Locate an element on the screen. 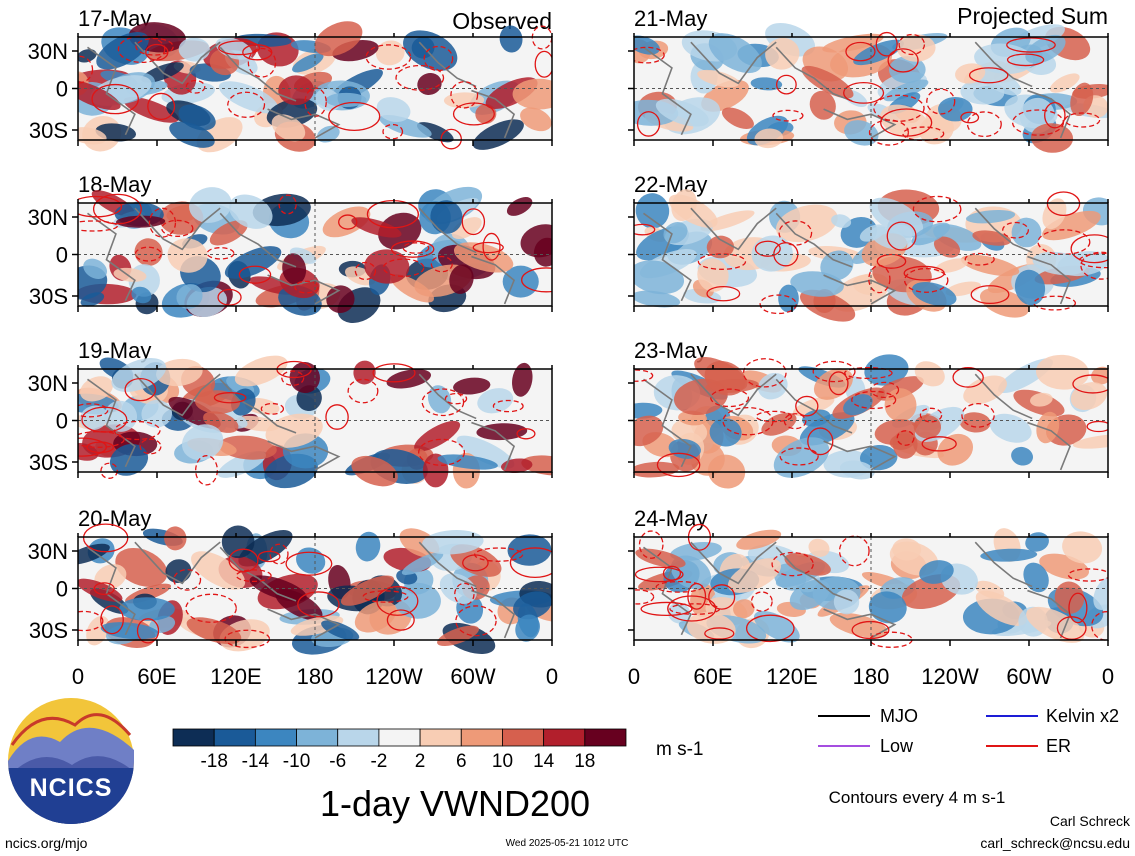  lat-tick-label: 30N is located at coordinates (48, 383).